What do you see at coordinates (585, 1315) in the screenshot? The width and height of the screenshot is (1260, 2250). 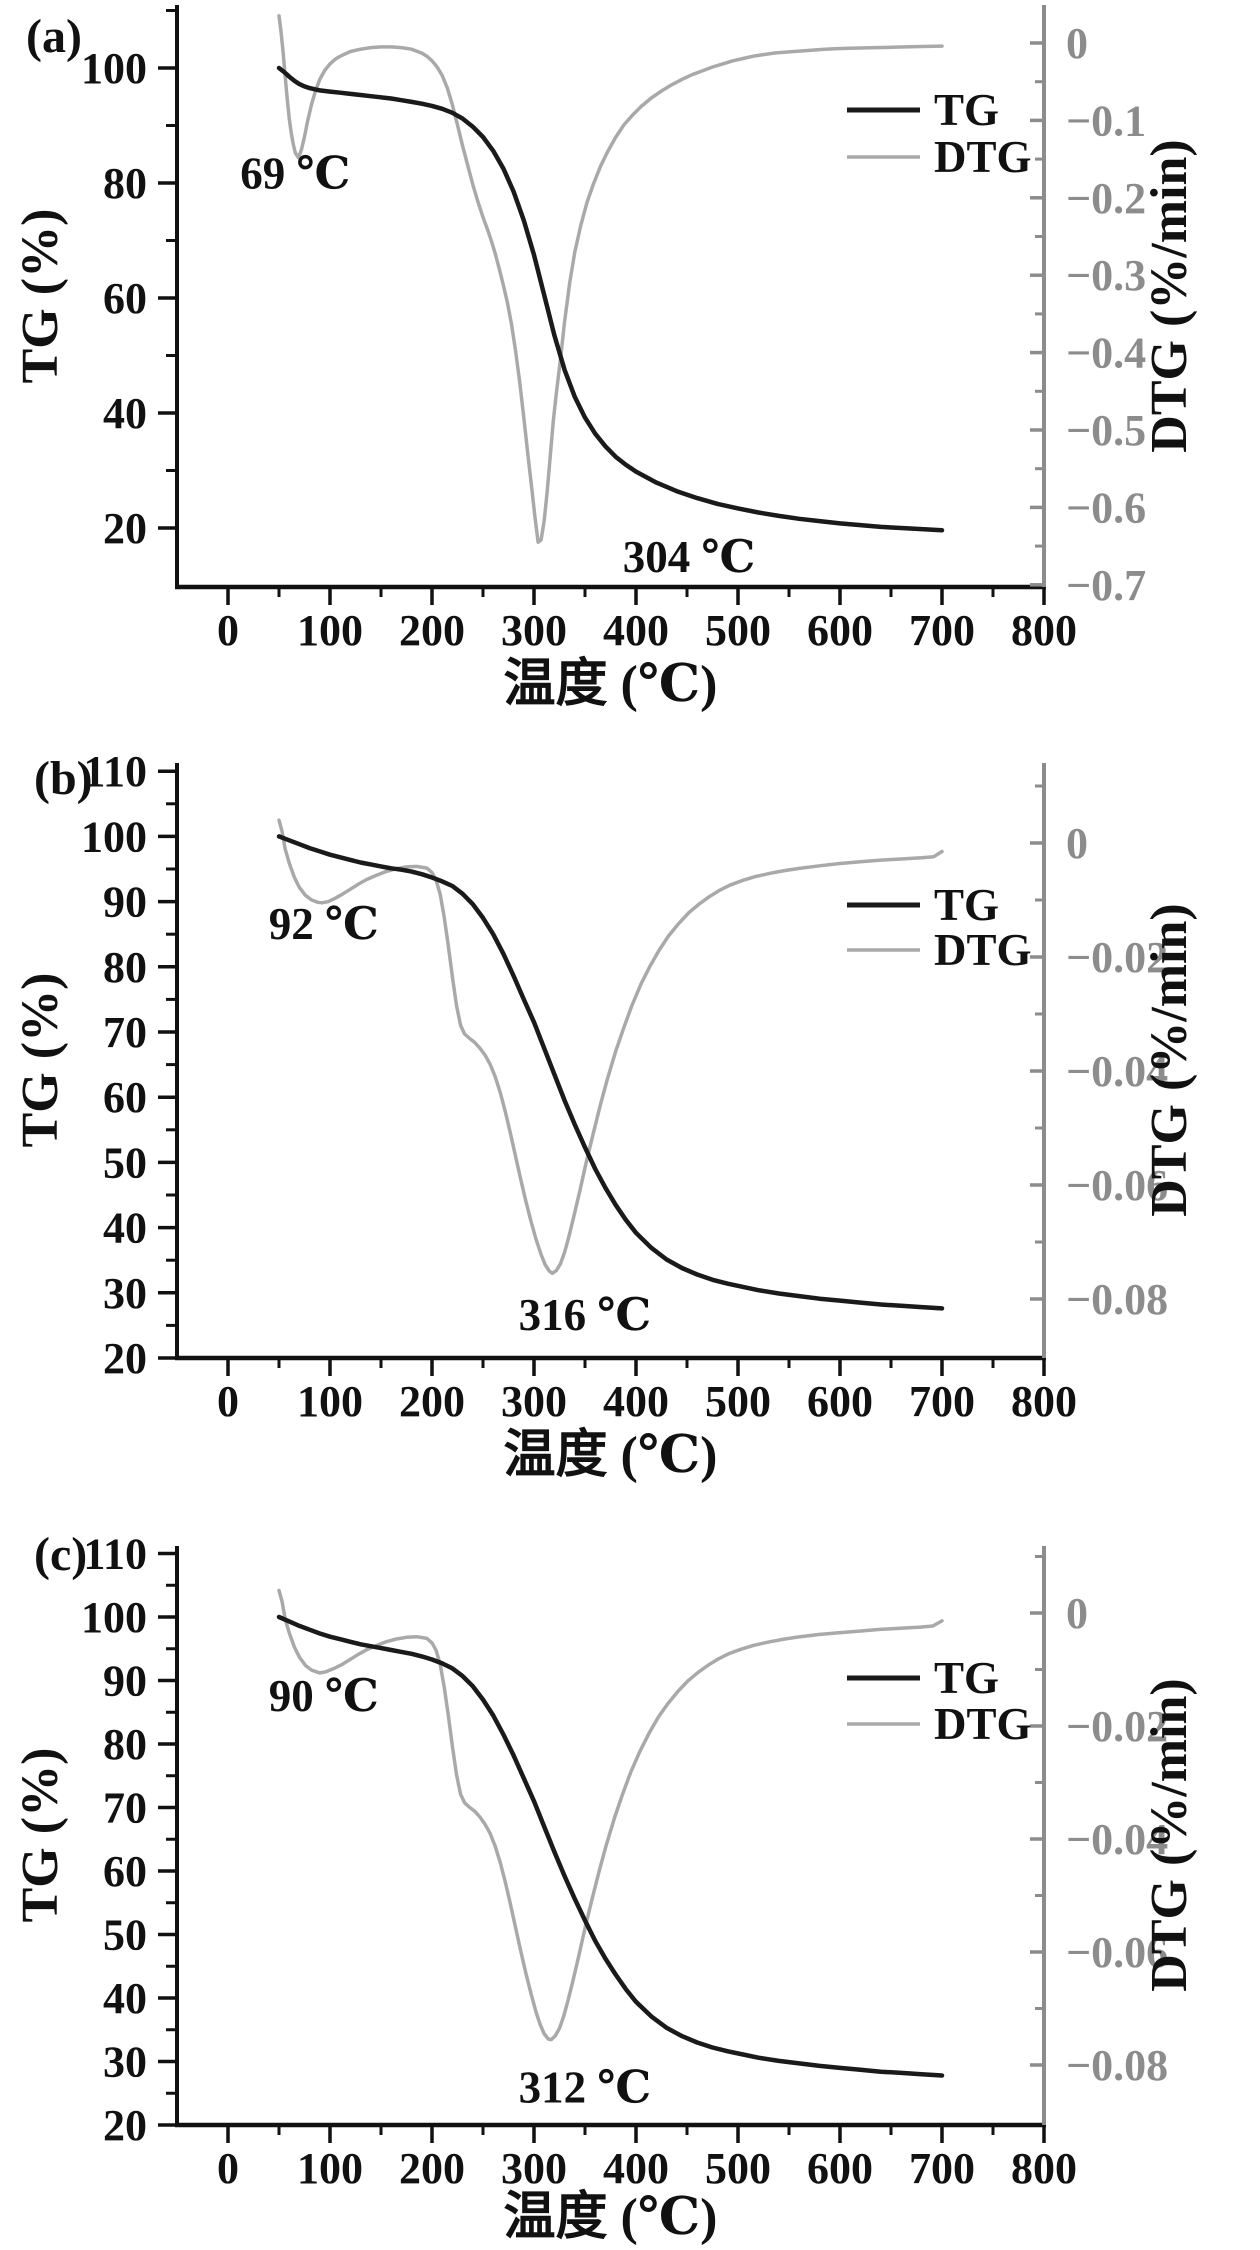 I see `annotation: 316 ℃` at bounding box center [585, 1315].